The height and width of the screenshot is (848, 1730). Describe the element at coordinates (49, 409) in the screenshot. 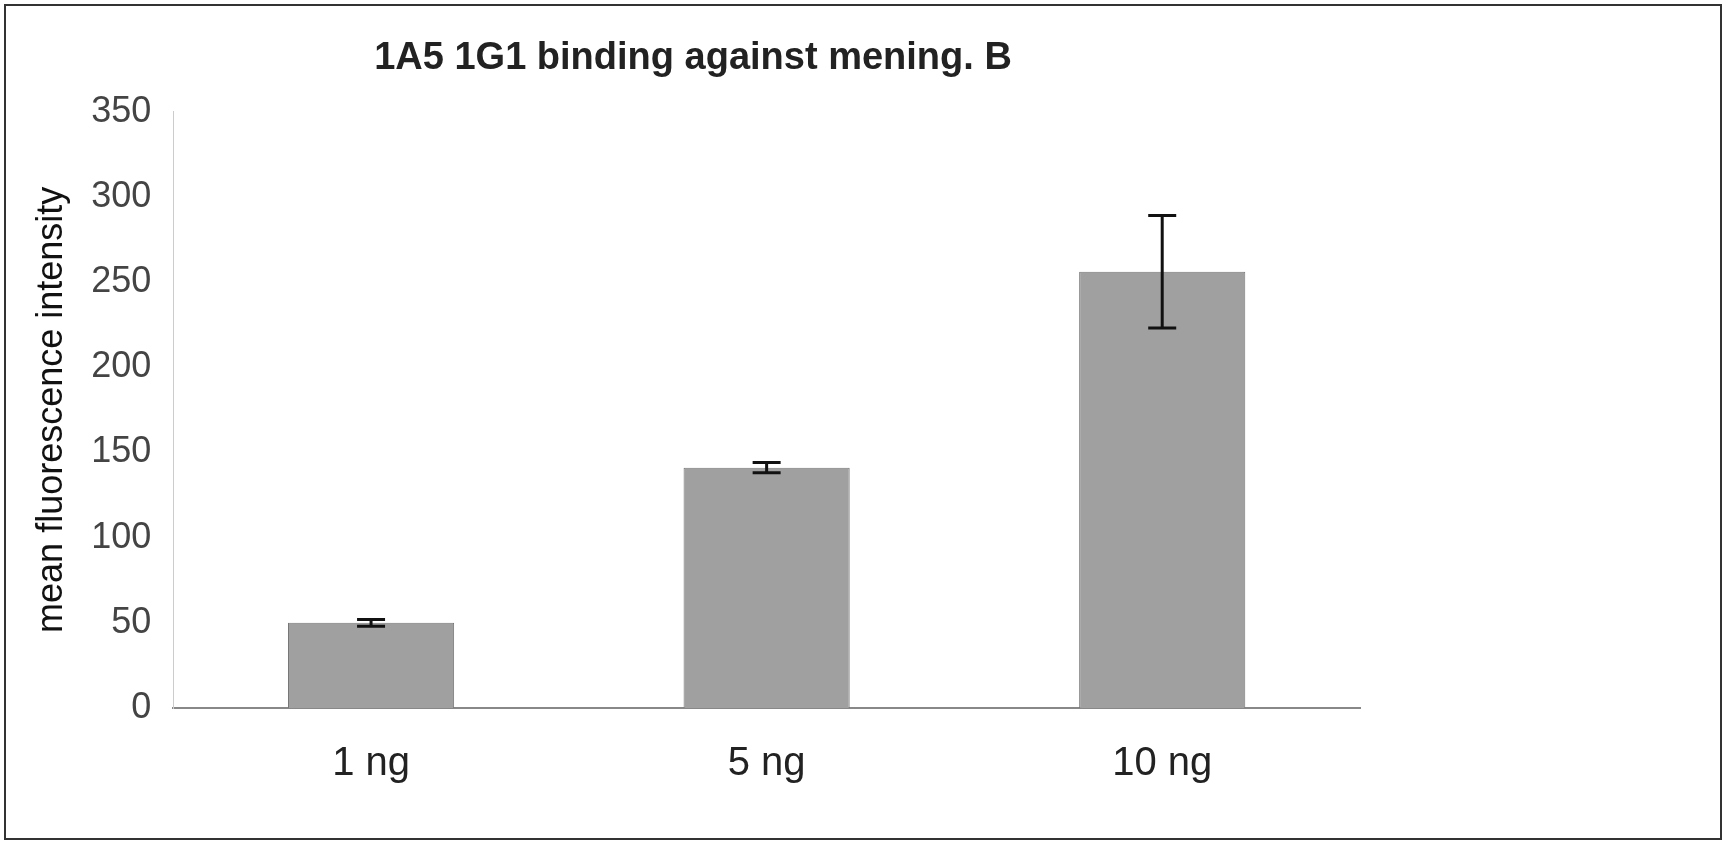

I see `y-axis-title: mean fluorescence intensity` at that location.